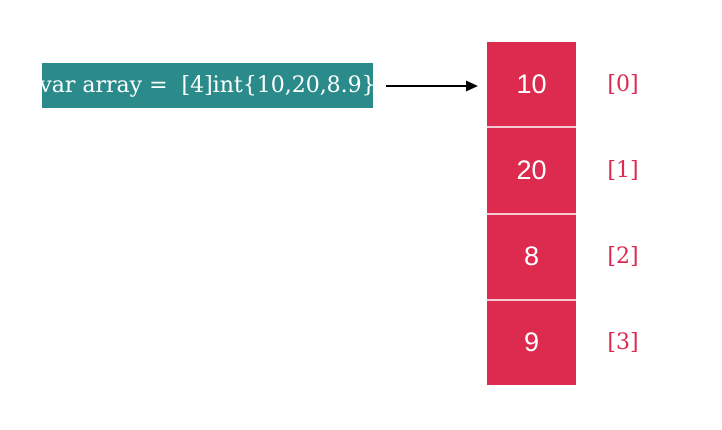 This screenshot has width=722, height=430. I want to click on array-cell-value: 20, so click(531, 169).